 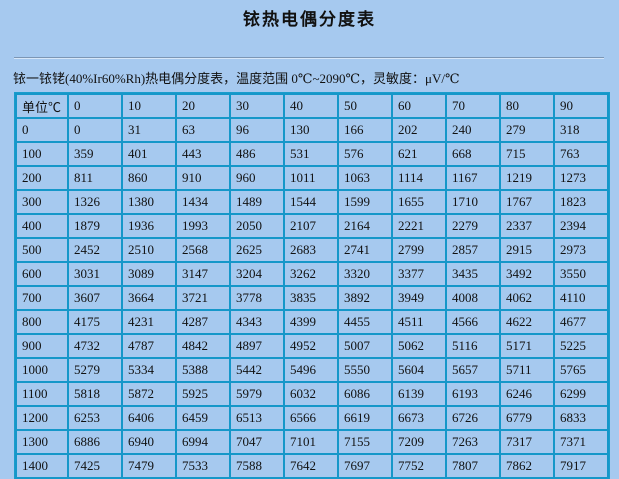 What do you see at coordinates (473, 202) in the screenshot?
I see `table-cell: 1710` at bounding box center [473, 202].